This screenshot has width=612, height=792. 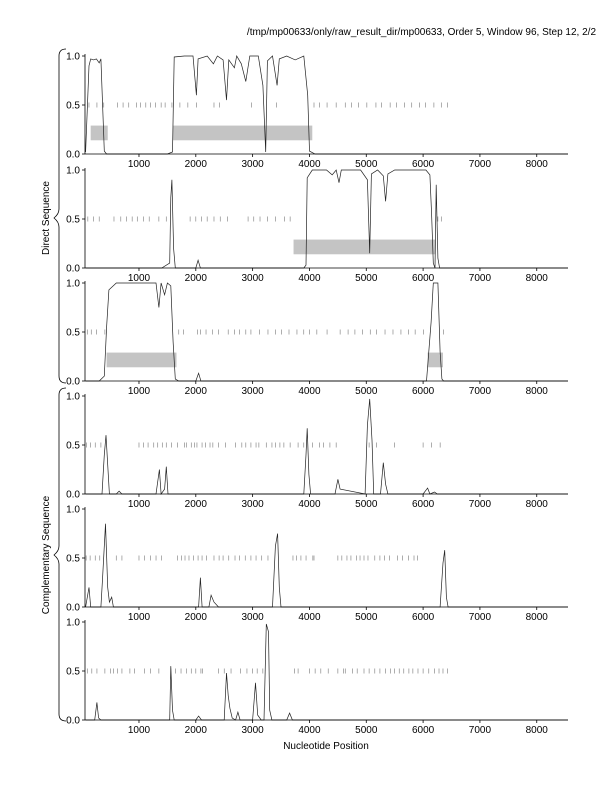 I want to click on panel-3-x-tick-label: 3000, so click(x=253, y=391).